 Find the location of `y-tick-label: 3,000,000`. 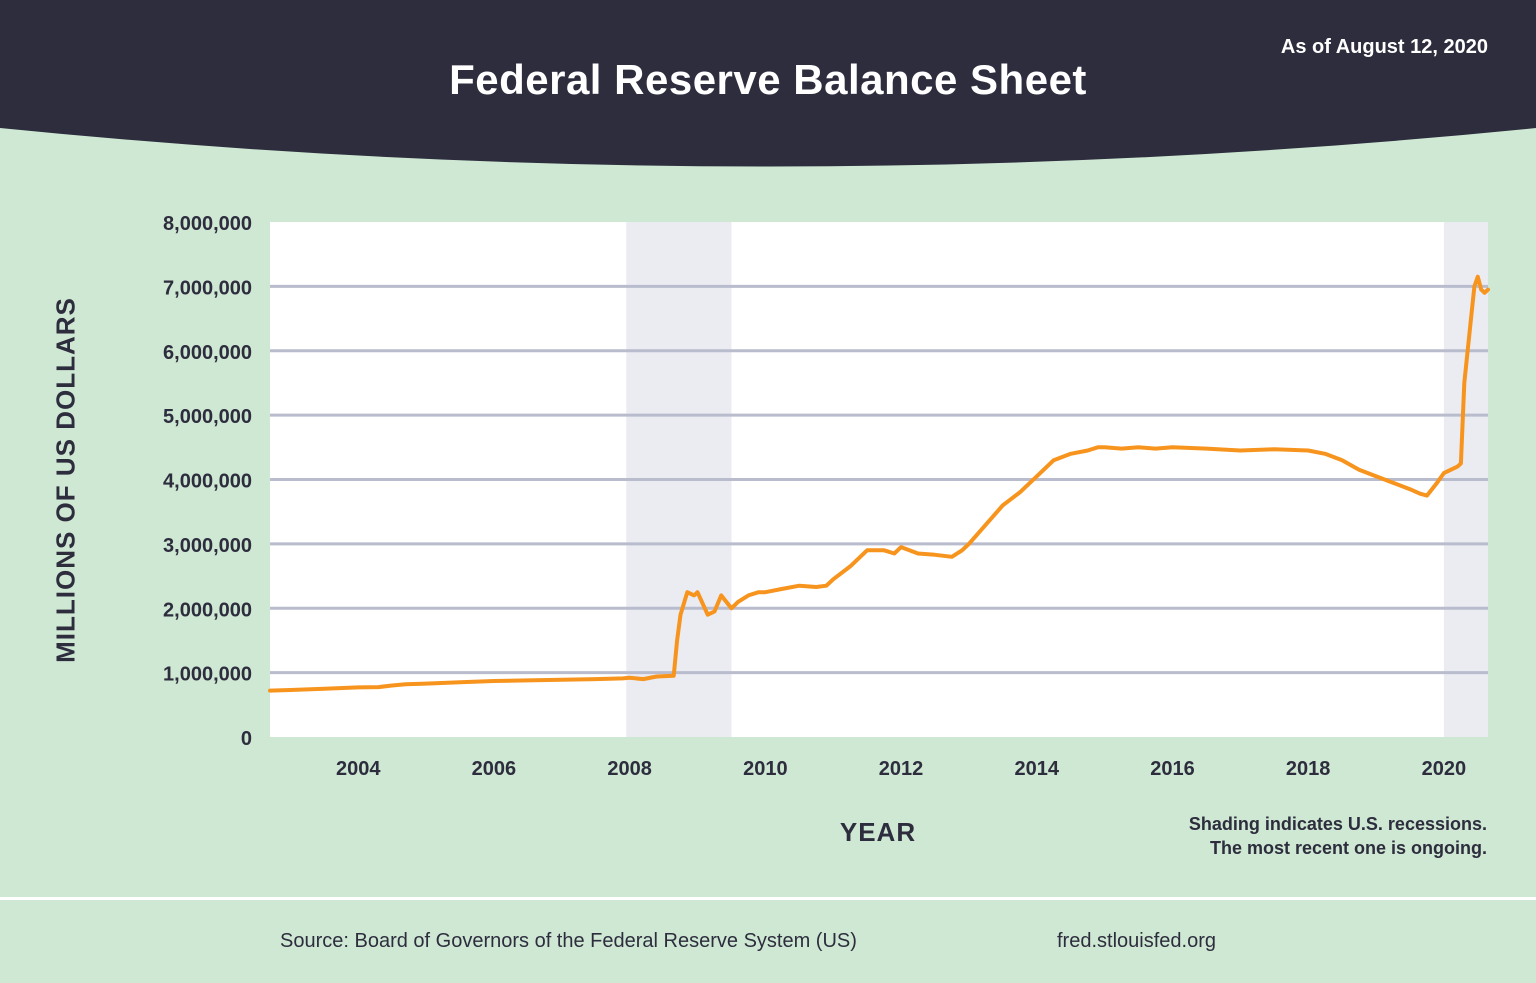

y-tick-label: 3,000,000 is located at coordinates (207, 546).